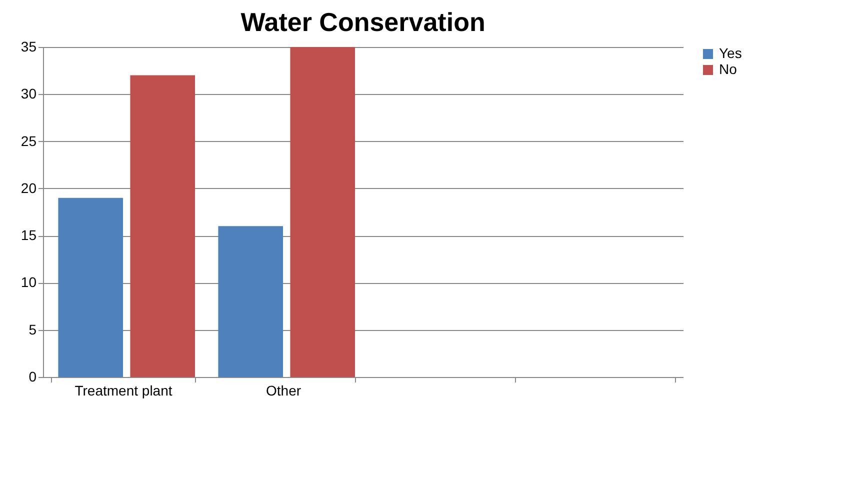 The height and width of the screenshot is (490, 847). I want to click on y-tick-label: 20, so click(28, 188).